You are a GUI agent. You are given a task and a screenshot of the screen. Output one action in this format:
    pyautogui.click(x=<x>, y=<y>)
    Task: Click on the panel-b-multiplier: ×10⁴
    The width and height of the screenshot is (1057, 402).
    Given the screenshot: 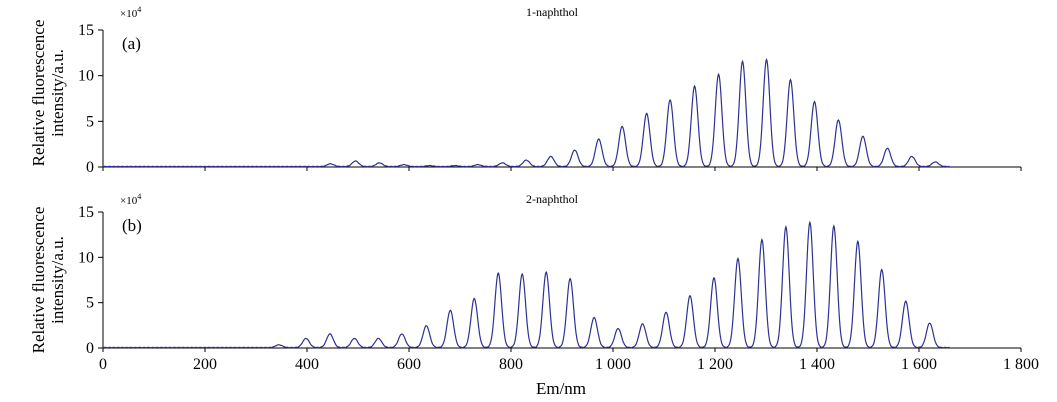 What is the action you would take?
    pyautogui.click(x=130, y=199)
    